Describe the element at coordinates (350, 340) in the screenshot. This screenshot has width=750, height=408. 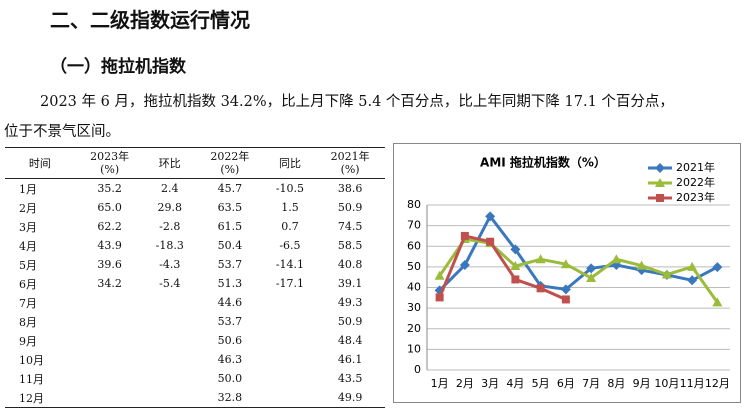
I see `table-cell: 48.4` at that location.